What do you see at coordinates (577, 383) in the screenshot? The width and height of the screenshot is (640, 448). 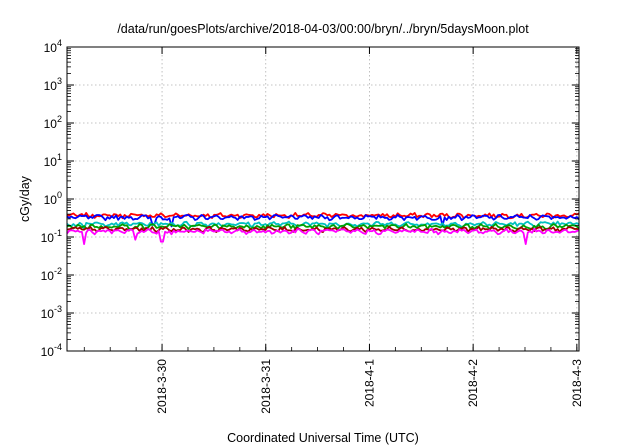 I see `x-tick-label: 2018-4-3` at bounding box center [577, 383].